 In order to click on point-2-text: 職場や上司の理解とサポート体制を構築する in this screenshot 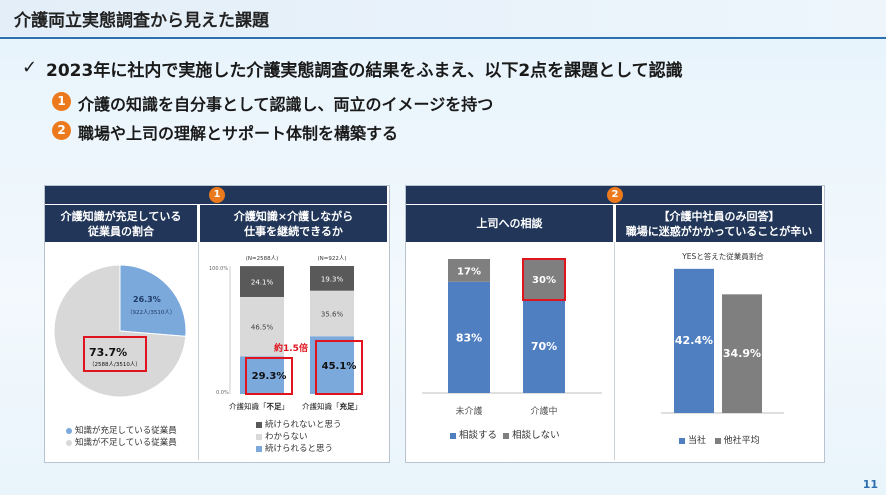, I will do `click(238, 133)`.